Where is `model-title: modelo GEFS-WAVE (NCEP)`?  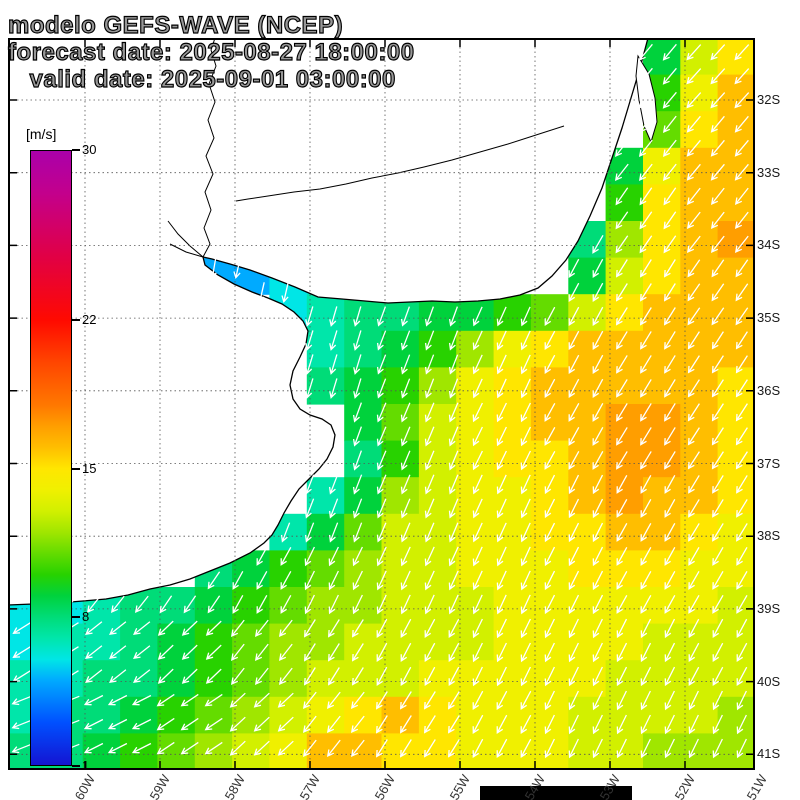 model-title: modelo GEFS-WAVE (NCEP) is located at coordinates (175, 25).